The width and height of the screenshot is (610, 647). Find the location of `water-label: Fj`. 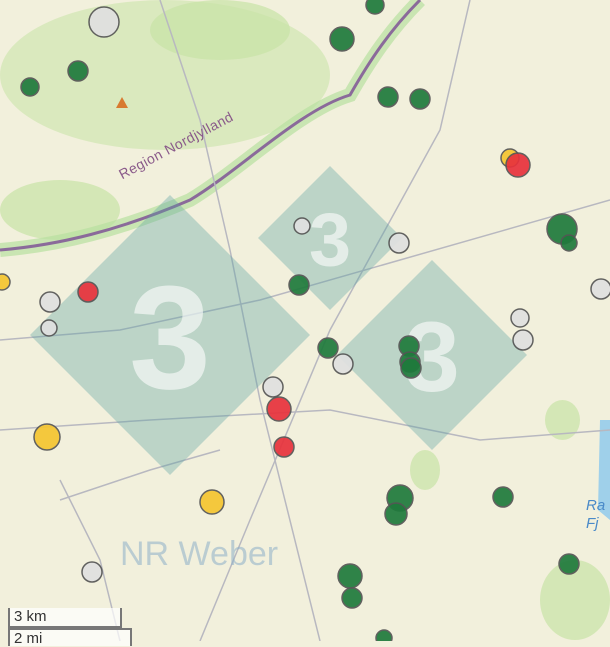

water-label: Fj is located at coordinates (592, 523).